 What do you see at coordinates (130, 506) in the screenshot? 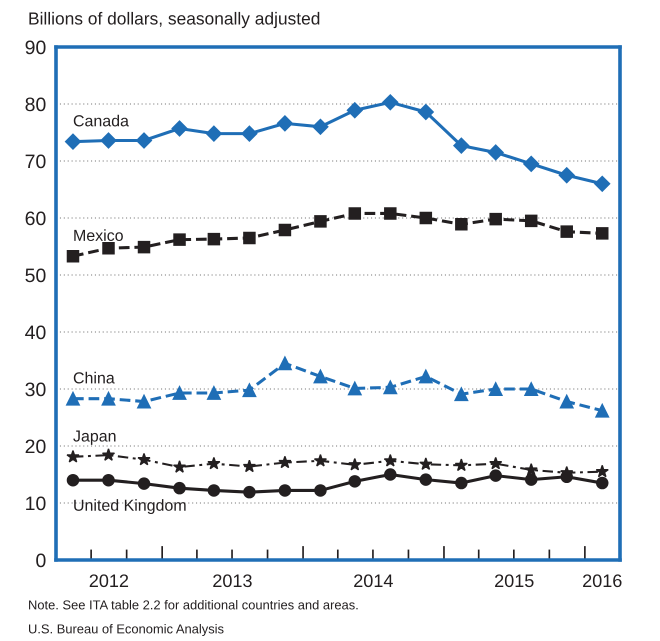
I see `series-label: United Kingdom` at bounding box center [130, 506].